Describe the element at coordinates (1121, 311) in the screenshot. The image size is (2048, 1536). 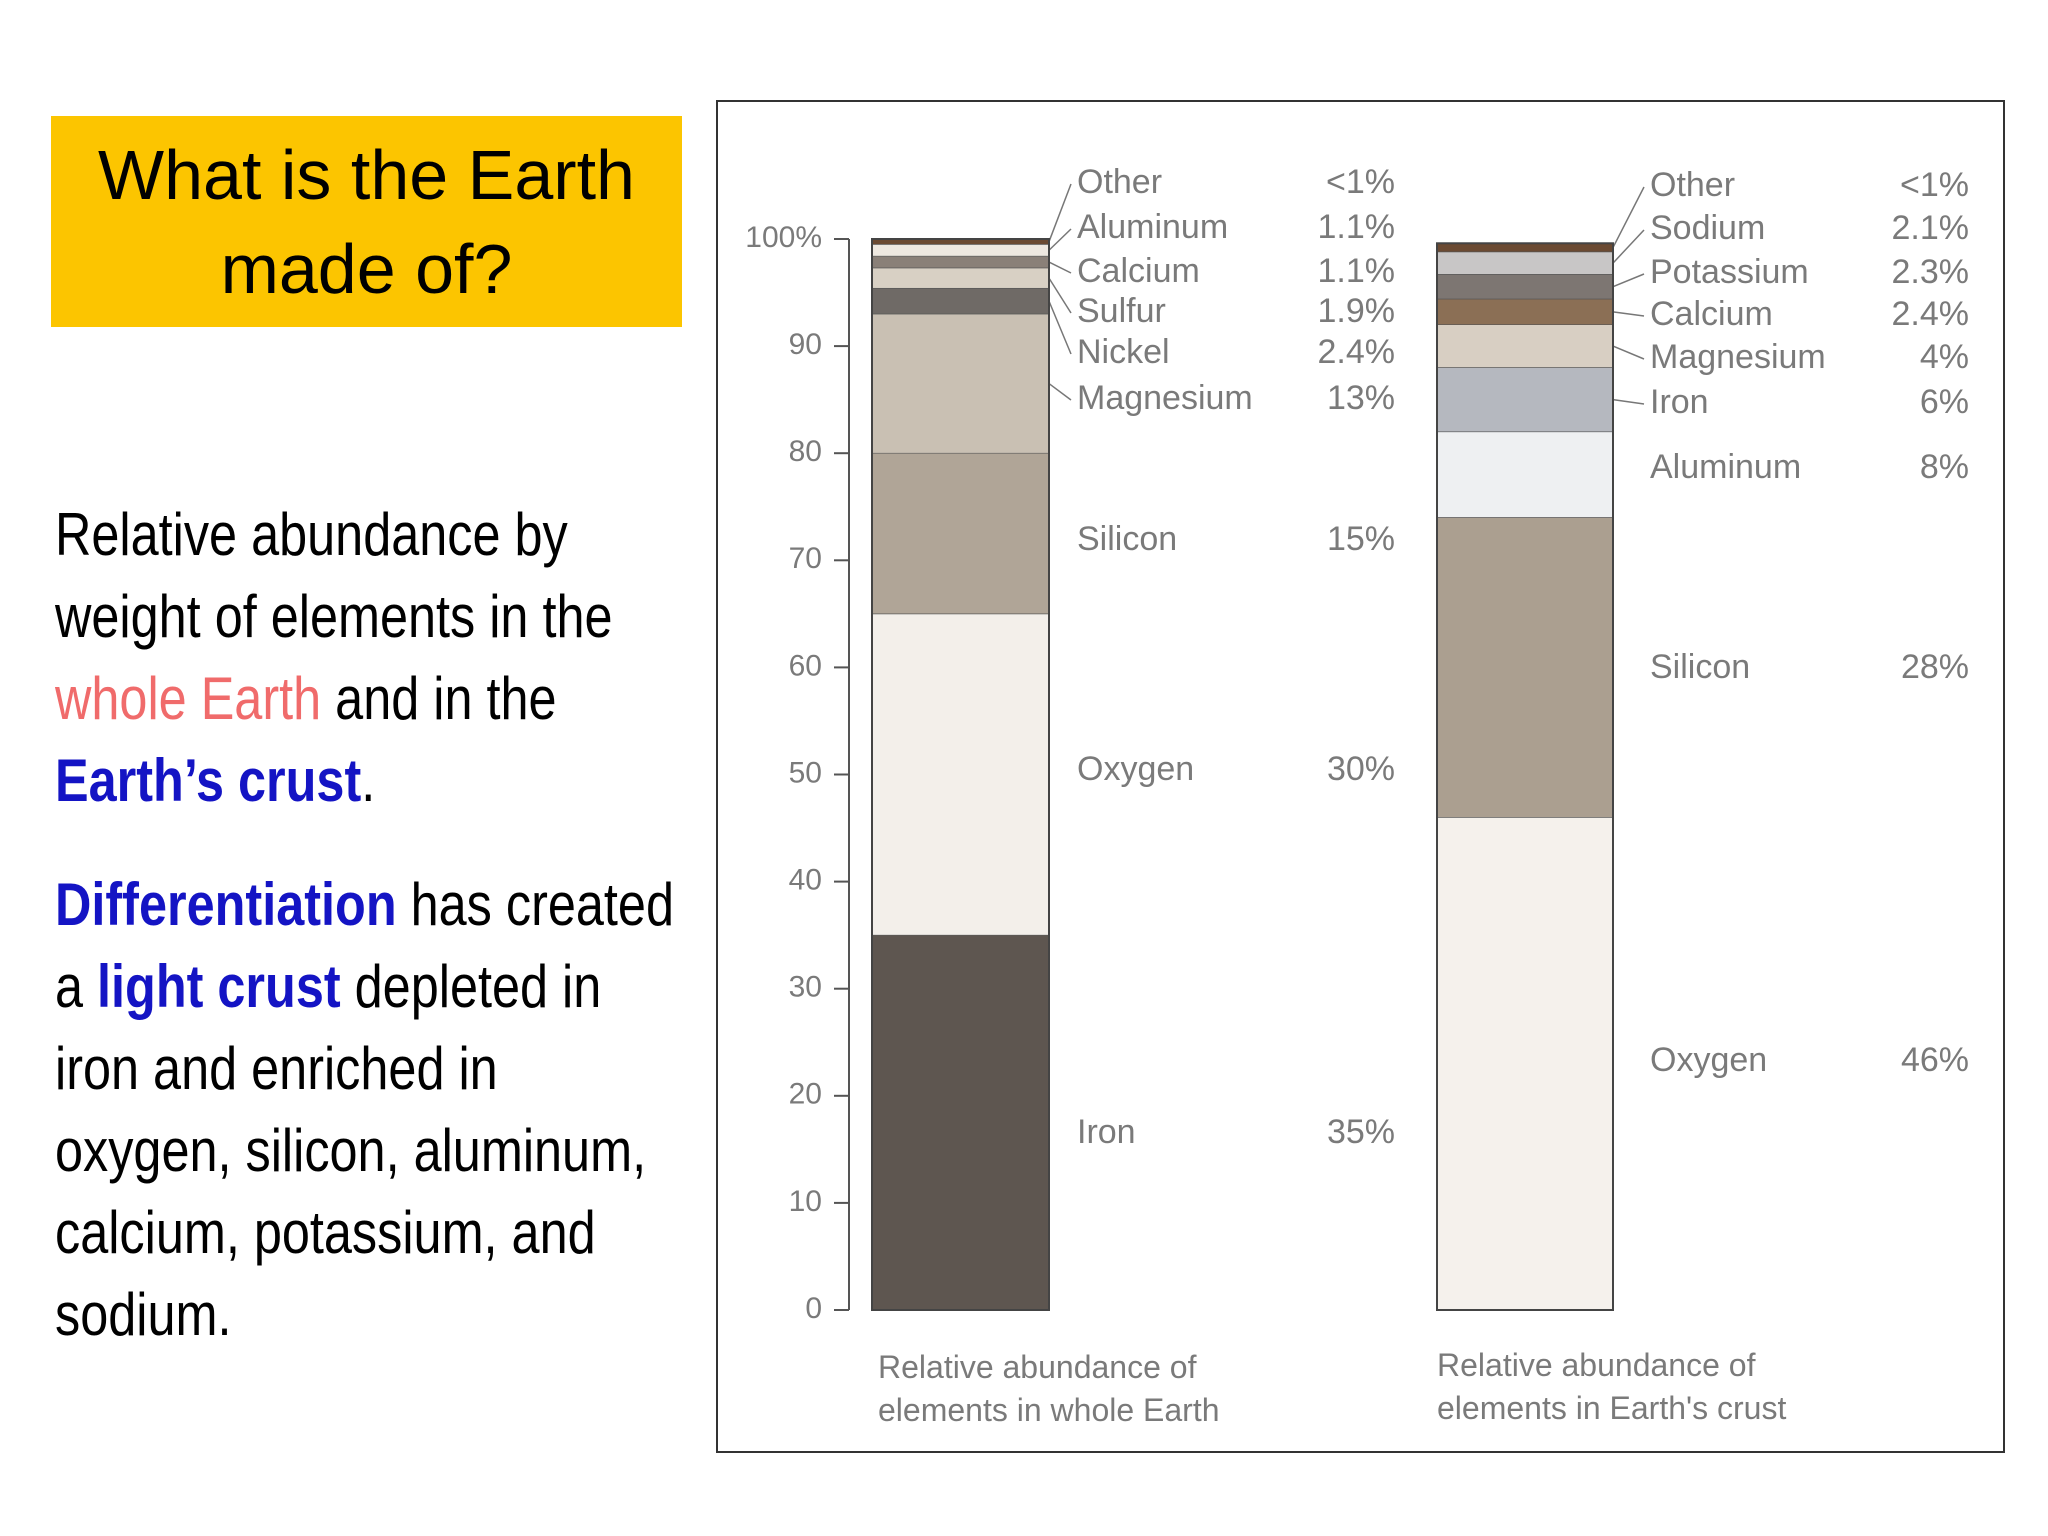
I see `segment-name: Sulfur` at that location.